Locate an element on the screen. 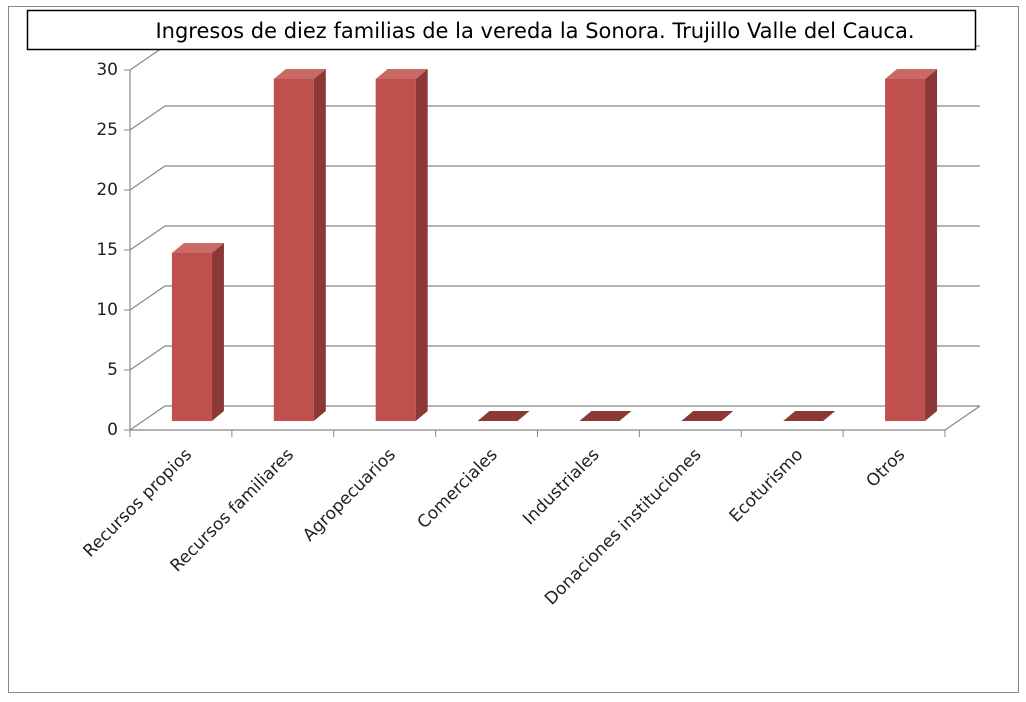 The height and width of the screenshot is (702, 1026). y-tick-label: 10 is located at coordinates (107, 310).